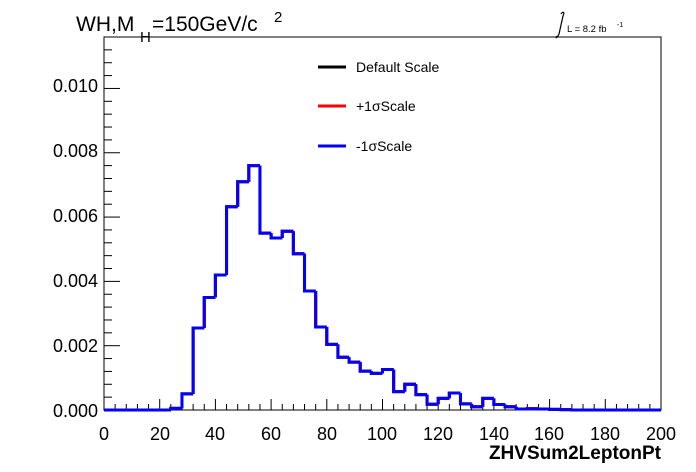  Describe the element at coordinates (438, 434) in the screenshot. I see `x-tick-label: 120` at that location.